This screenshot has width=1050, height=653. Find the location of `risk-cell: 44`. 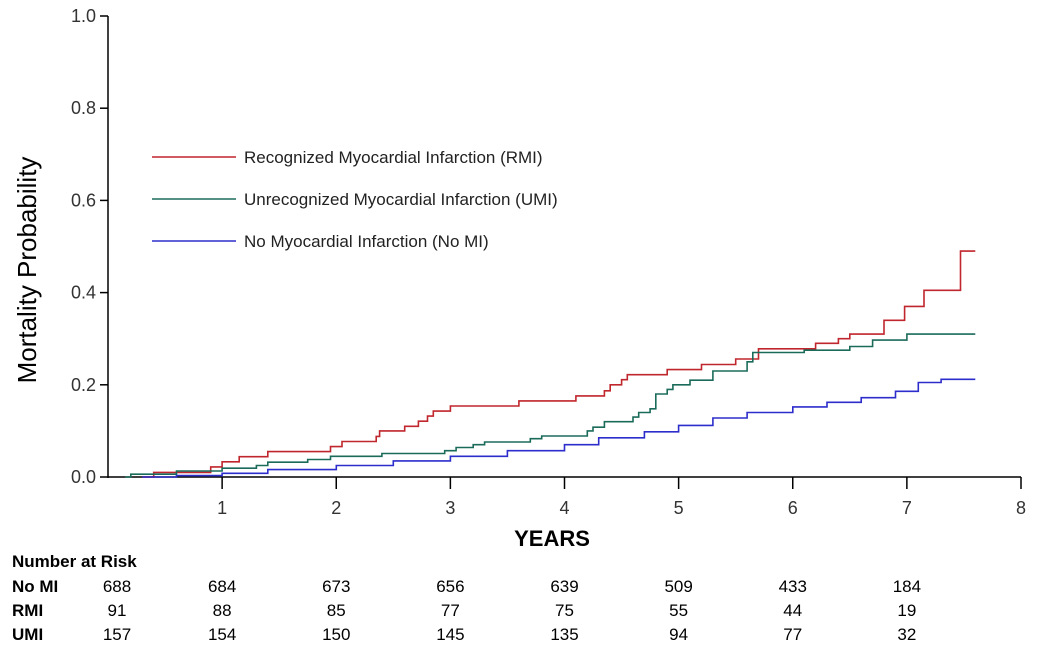

risk-cell: 44 is located at coordinates (793, 610).